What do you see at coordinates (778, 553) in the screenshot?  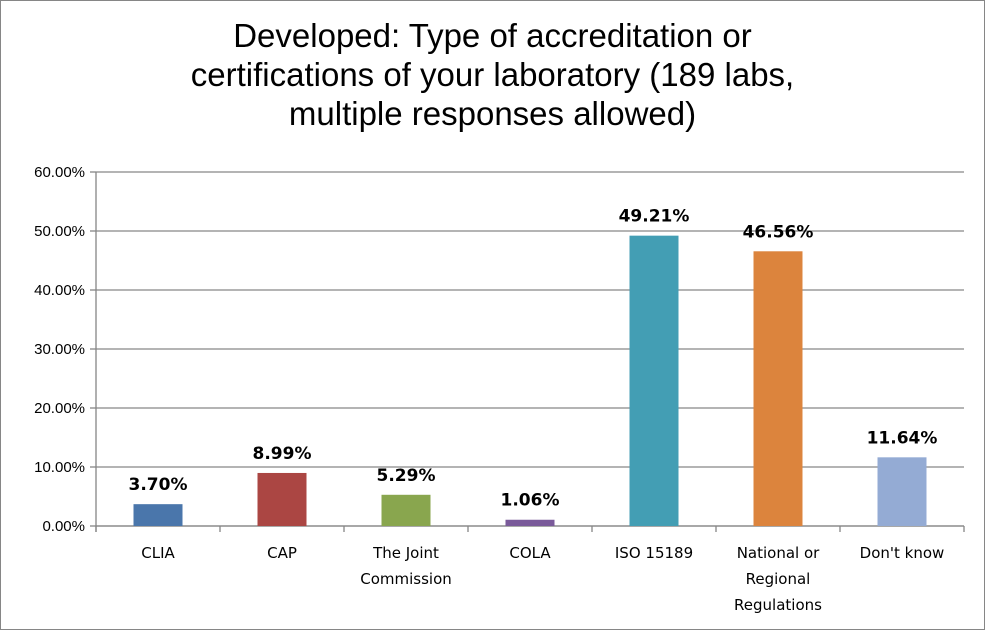 I see `x-category-label: National or` at bounding box center [778, 553].